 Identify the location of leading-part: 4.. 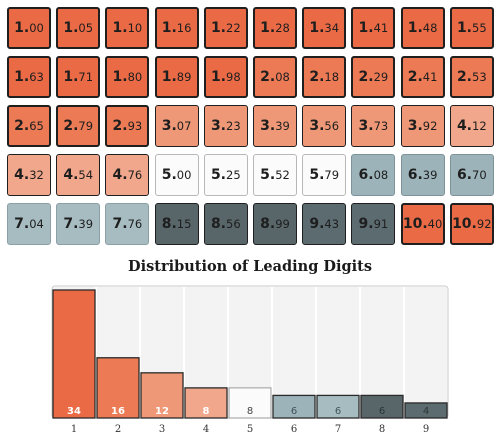
(71, 175).